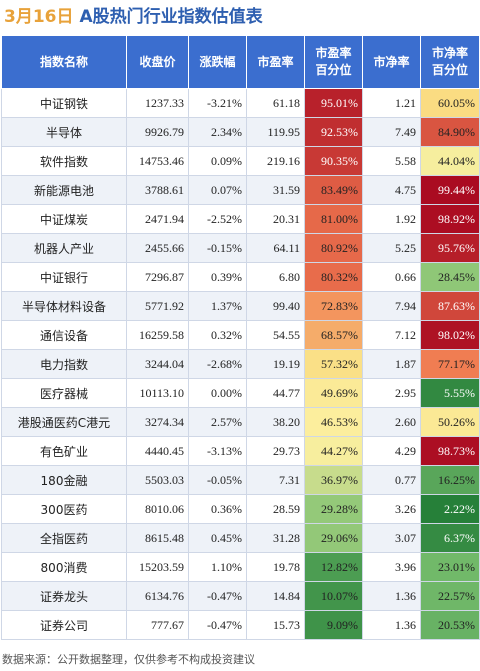 The image size is (480, 671). I want to click on pb-percentile-cell: 2.22%, so click(450, 509).